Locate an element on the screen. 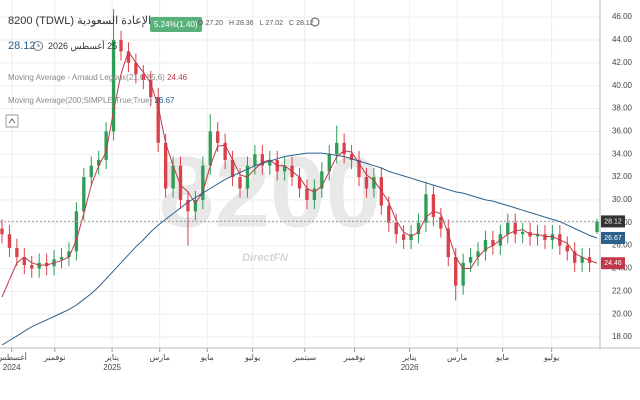 The width and height of the screenshot is (640, 400). last-price: 28.12 is located at coordinates (22, 46).